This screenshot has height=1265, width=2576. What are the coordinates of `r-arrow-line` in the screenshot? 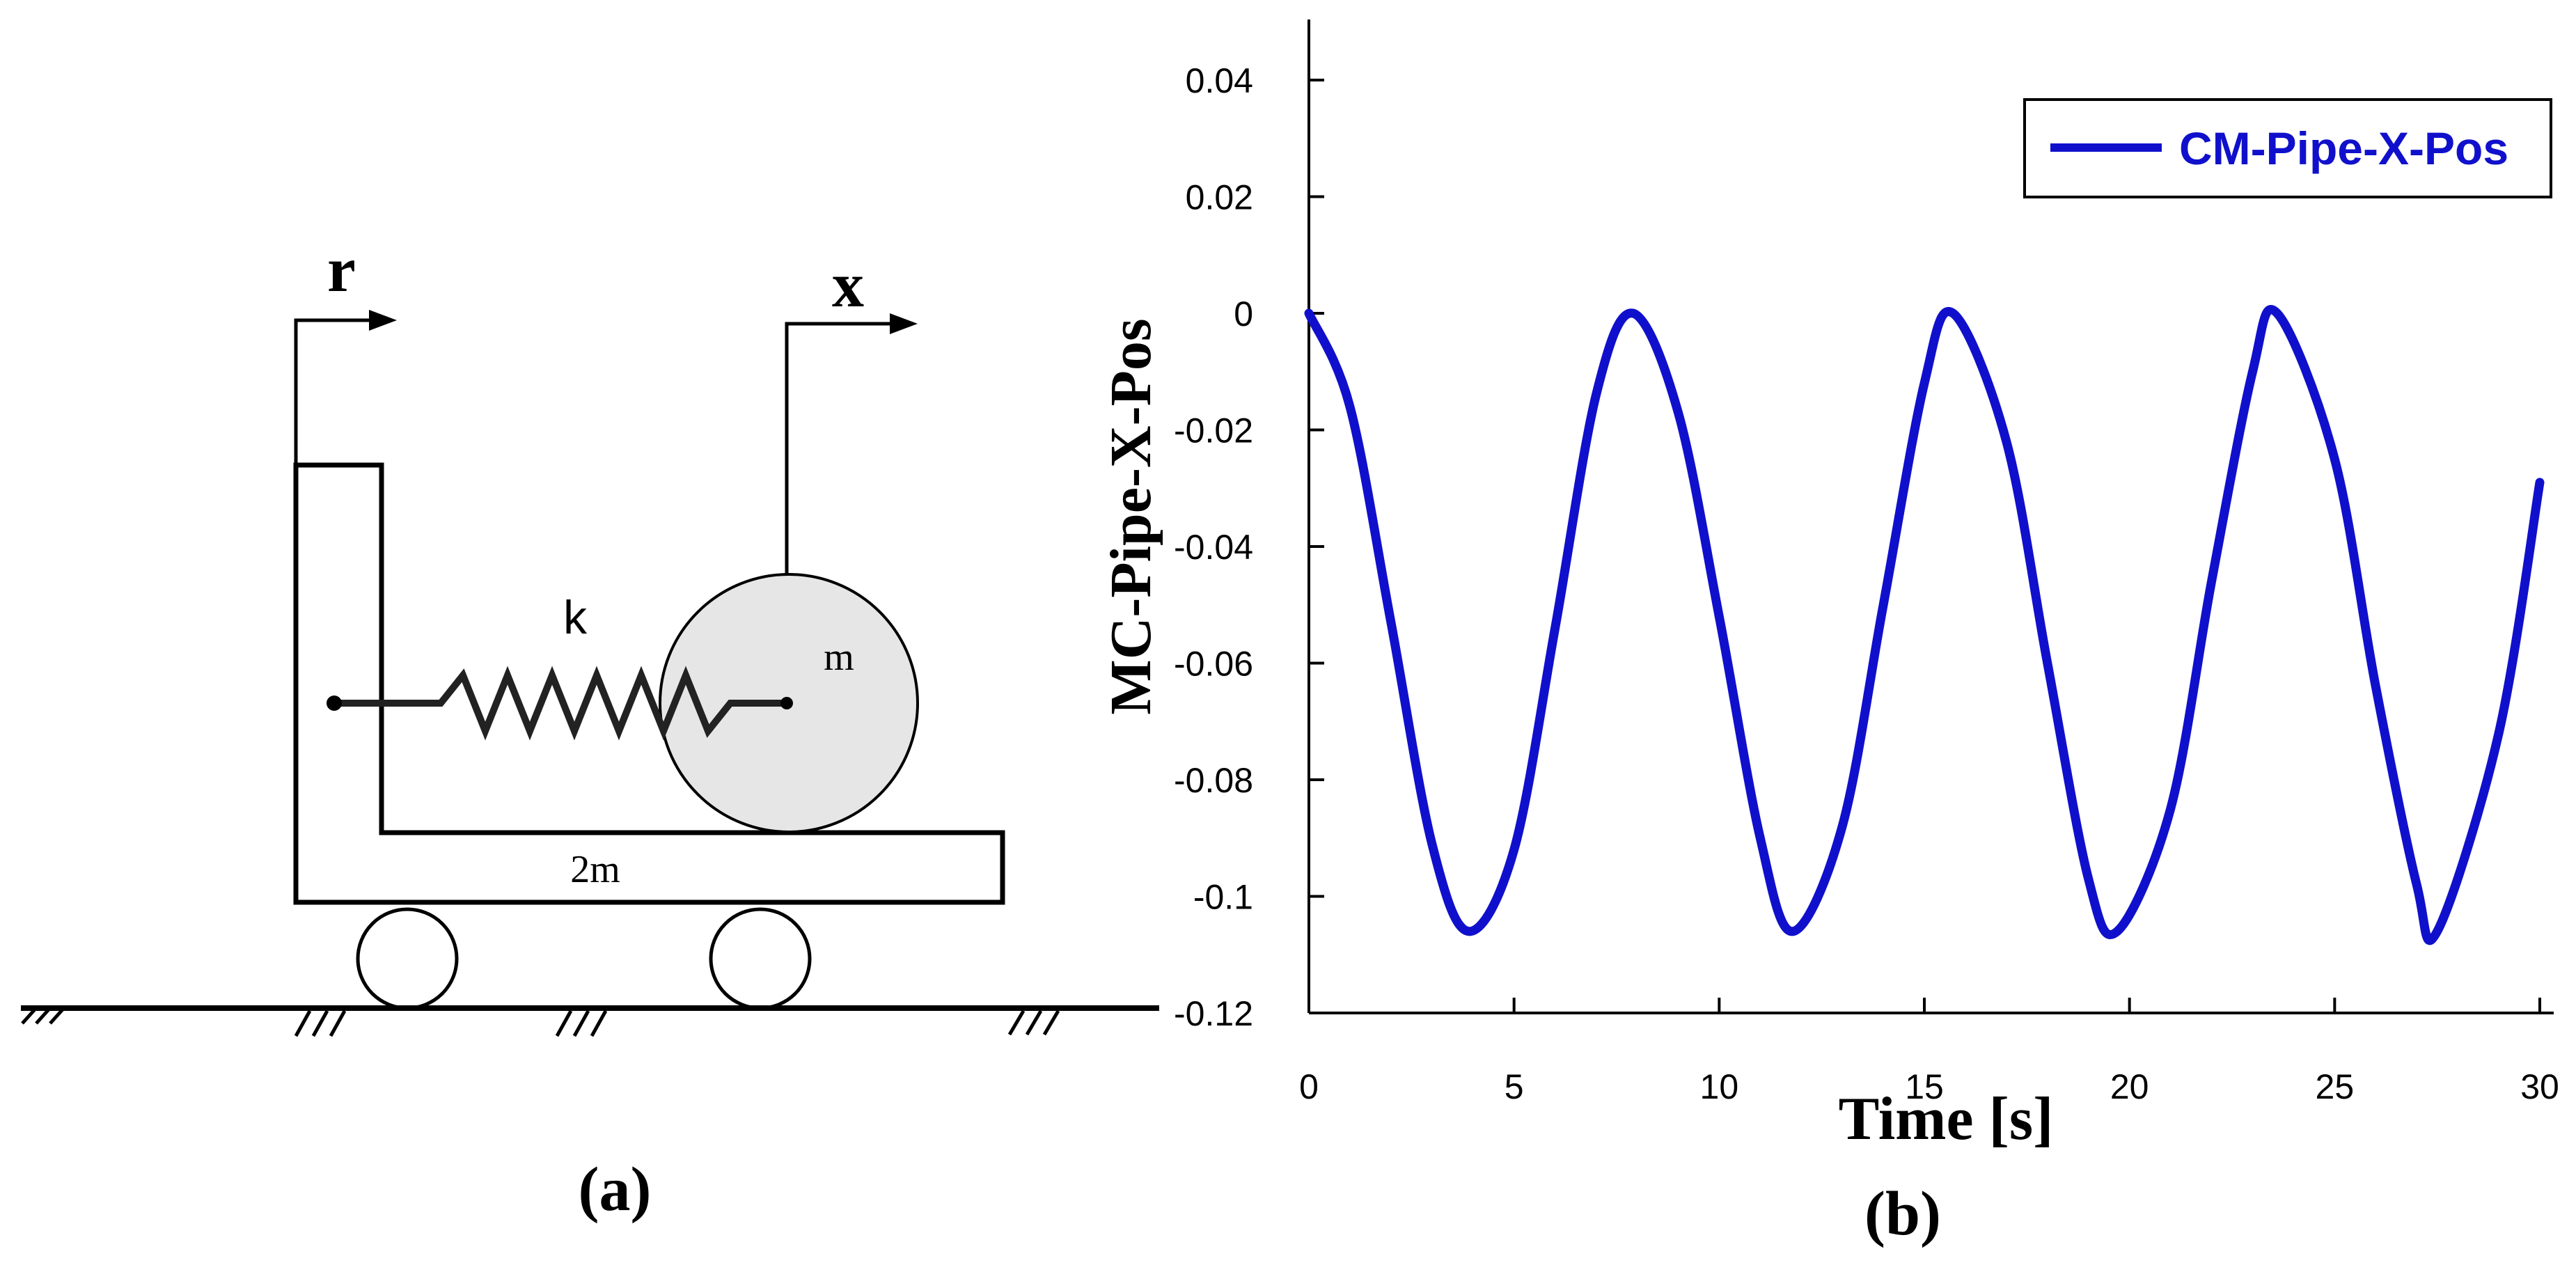 It's located at (335, 391).